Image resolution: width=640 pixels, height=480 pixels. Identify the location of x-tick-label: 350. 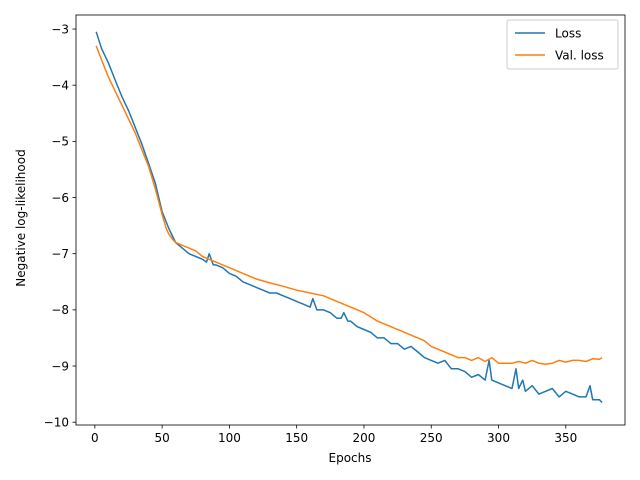
(565, 438).